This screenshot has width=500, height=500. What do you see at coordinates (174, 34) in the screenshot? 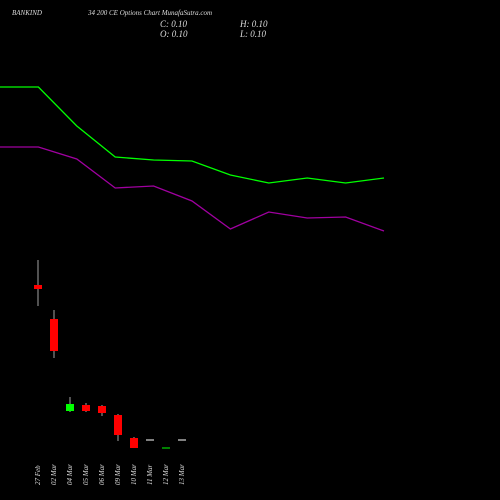
I see `ohlc-label: O: 0.10` at bounding box center [174, 34].